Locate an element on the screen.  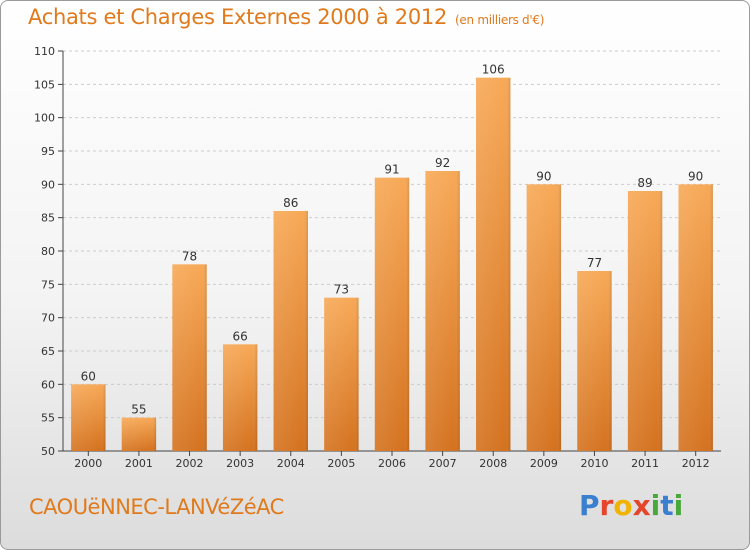
logo-letter: P is located at coordinates (589, 505).